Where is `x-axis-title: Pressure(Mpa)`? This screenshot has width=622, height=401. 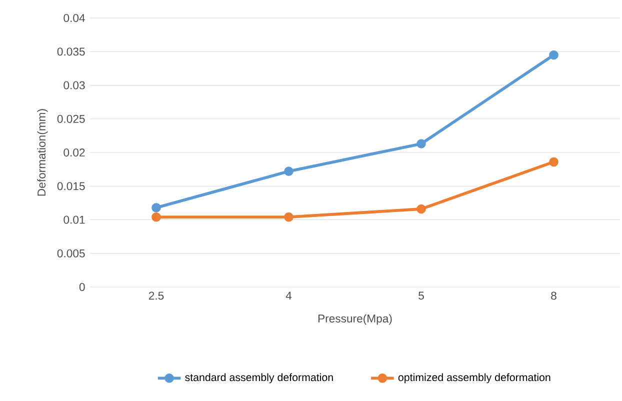
x-axis-title: Pressure(Mpa) is located at coordinates (355, 319).